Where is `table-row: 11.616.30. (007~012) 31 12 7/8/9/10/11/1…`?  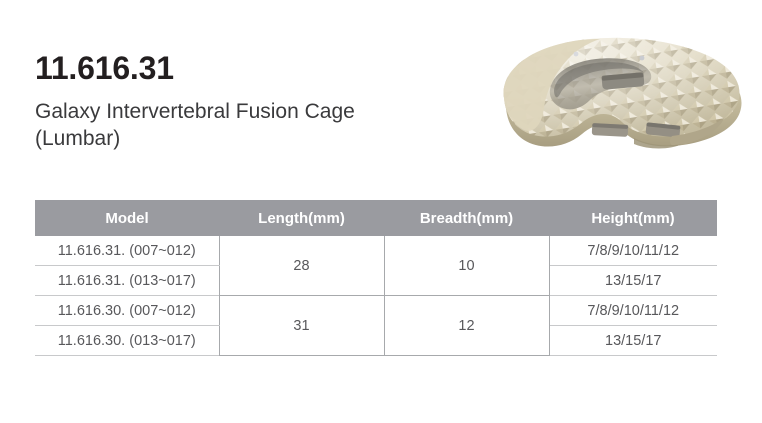
table-row: 11.616.30. (007~012) 31 12 7/8/9/10/11/1… is located at coordinates (376, 325).